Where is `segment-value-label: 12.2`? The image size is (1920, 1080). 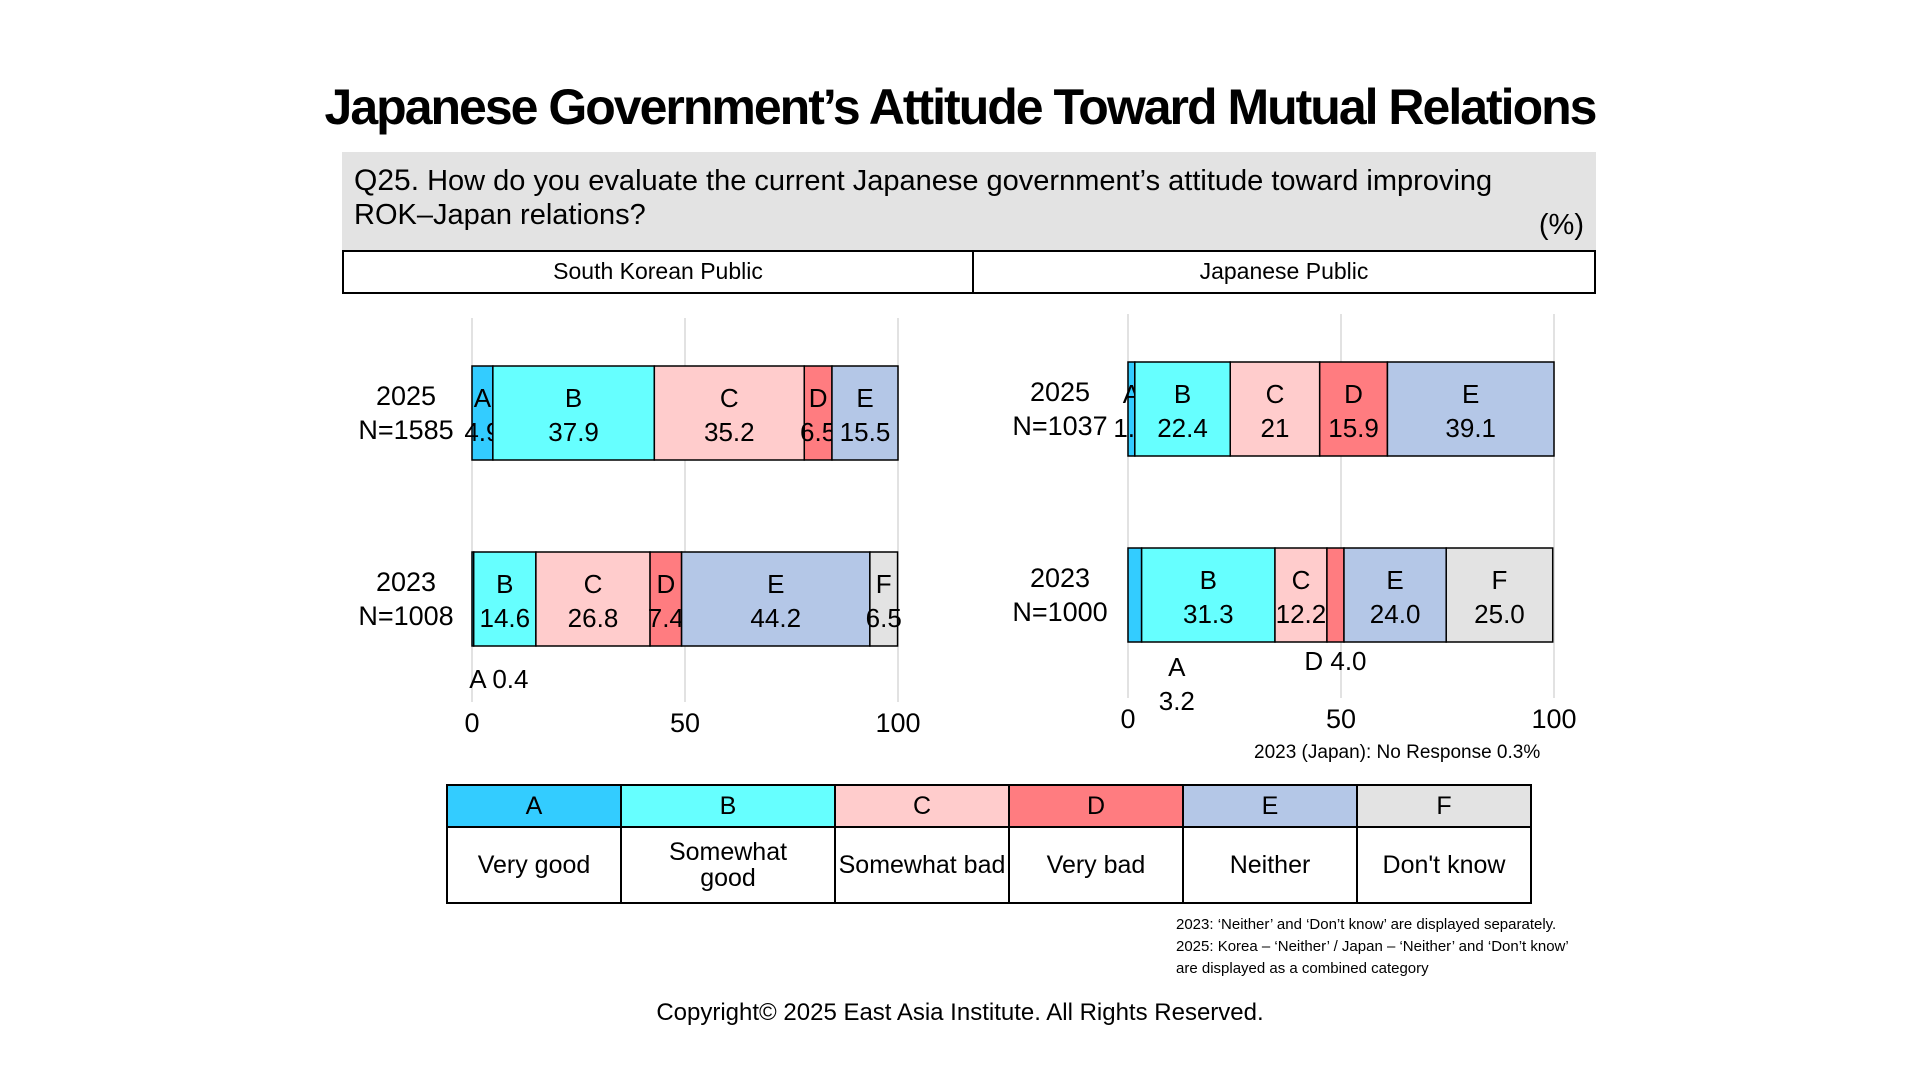 segment-value-label: 12.2 is located at coordinates (1301, 614).